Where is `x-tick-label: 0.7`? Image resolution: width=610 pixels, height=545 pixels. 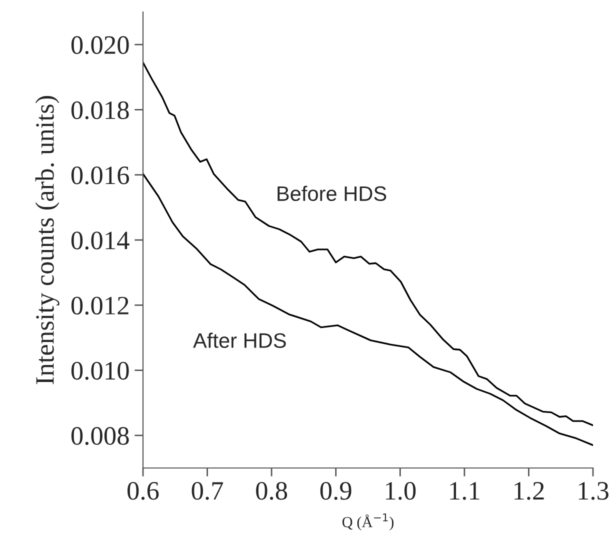 x-tick-label: 0.7 is located at coordinates (208, 491).